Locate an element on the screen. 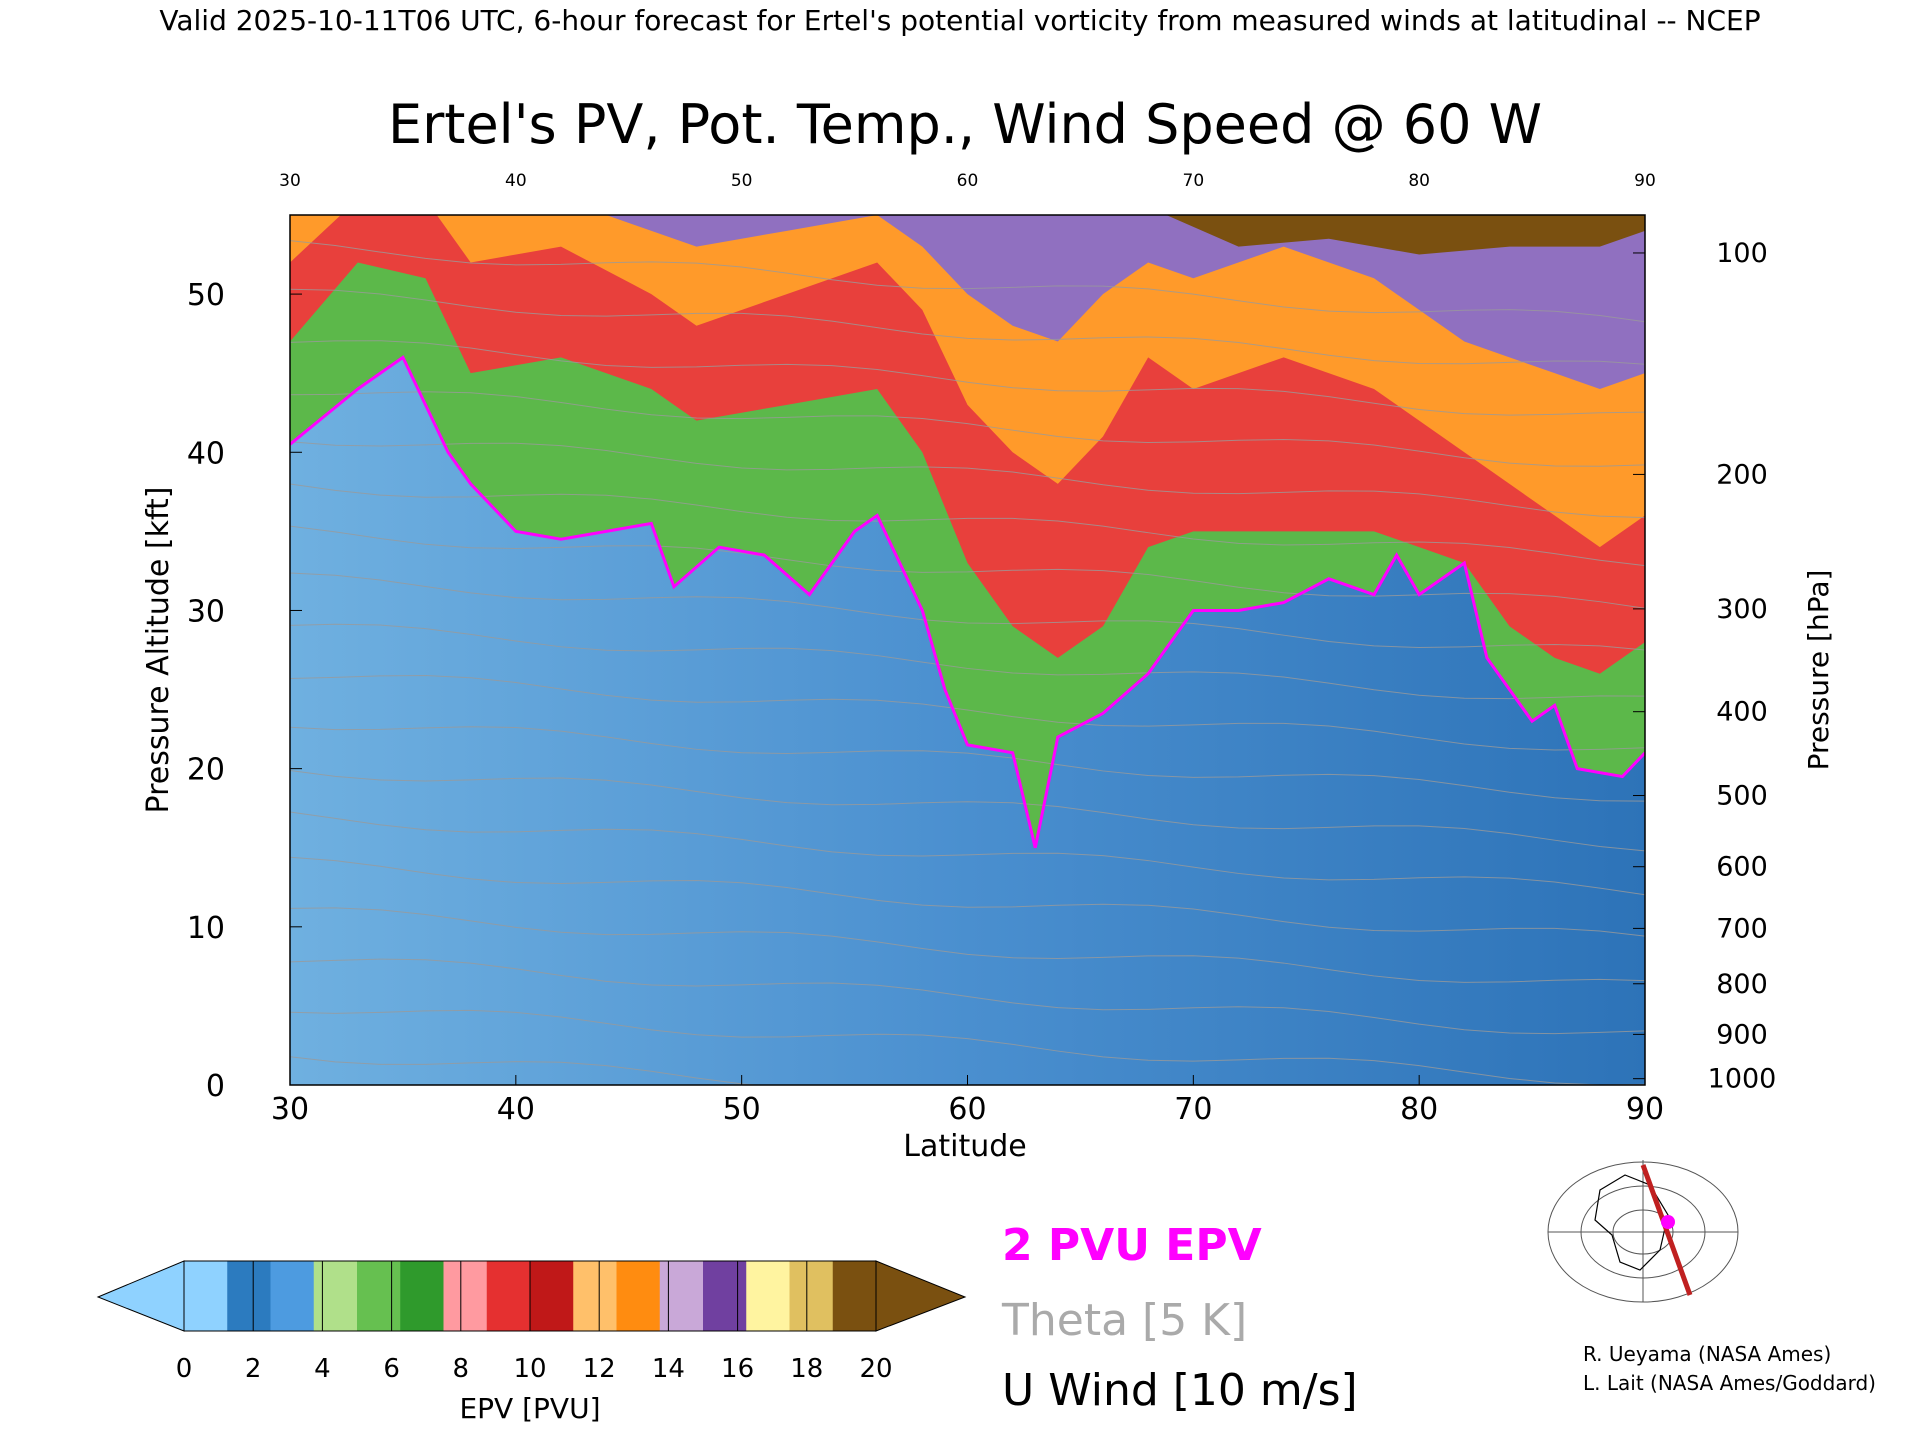  pressure-tick-label: 600 is located at coordinates (1742, 867).